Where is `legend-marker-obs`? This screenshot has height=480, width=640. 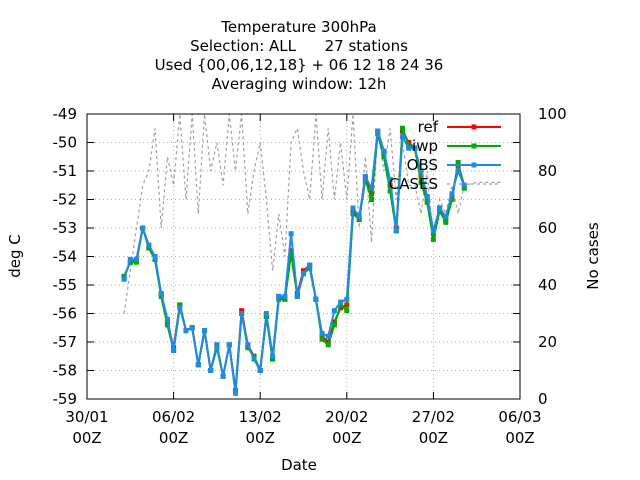 legend-marker-obs is located at coordinates (474, 165).